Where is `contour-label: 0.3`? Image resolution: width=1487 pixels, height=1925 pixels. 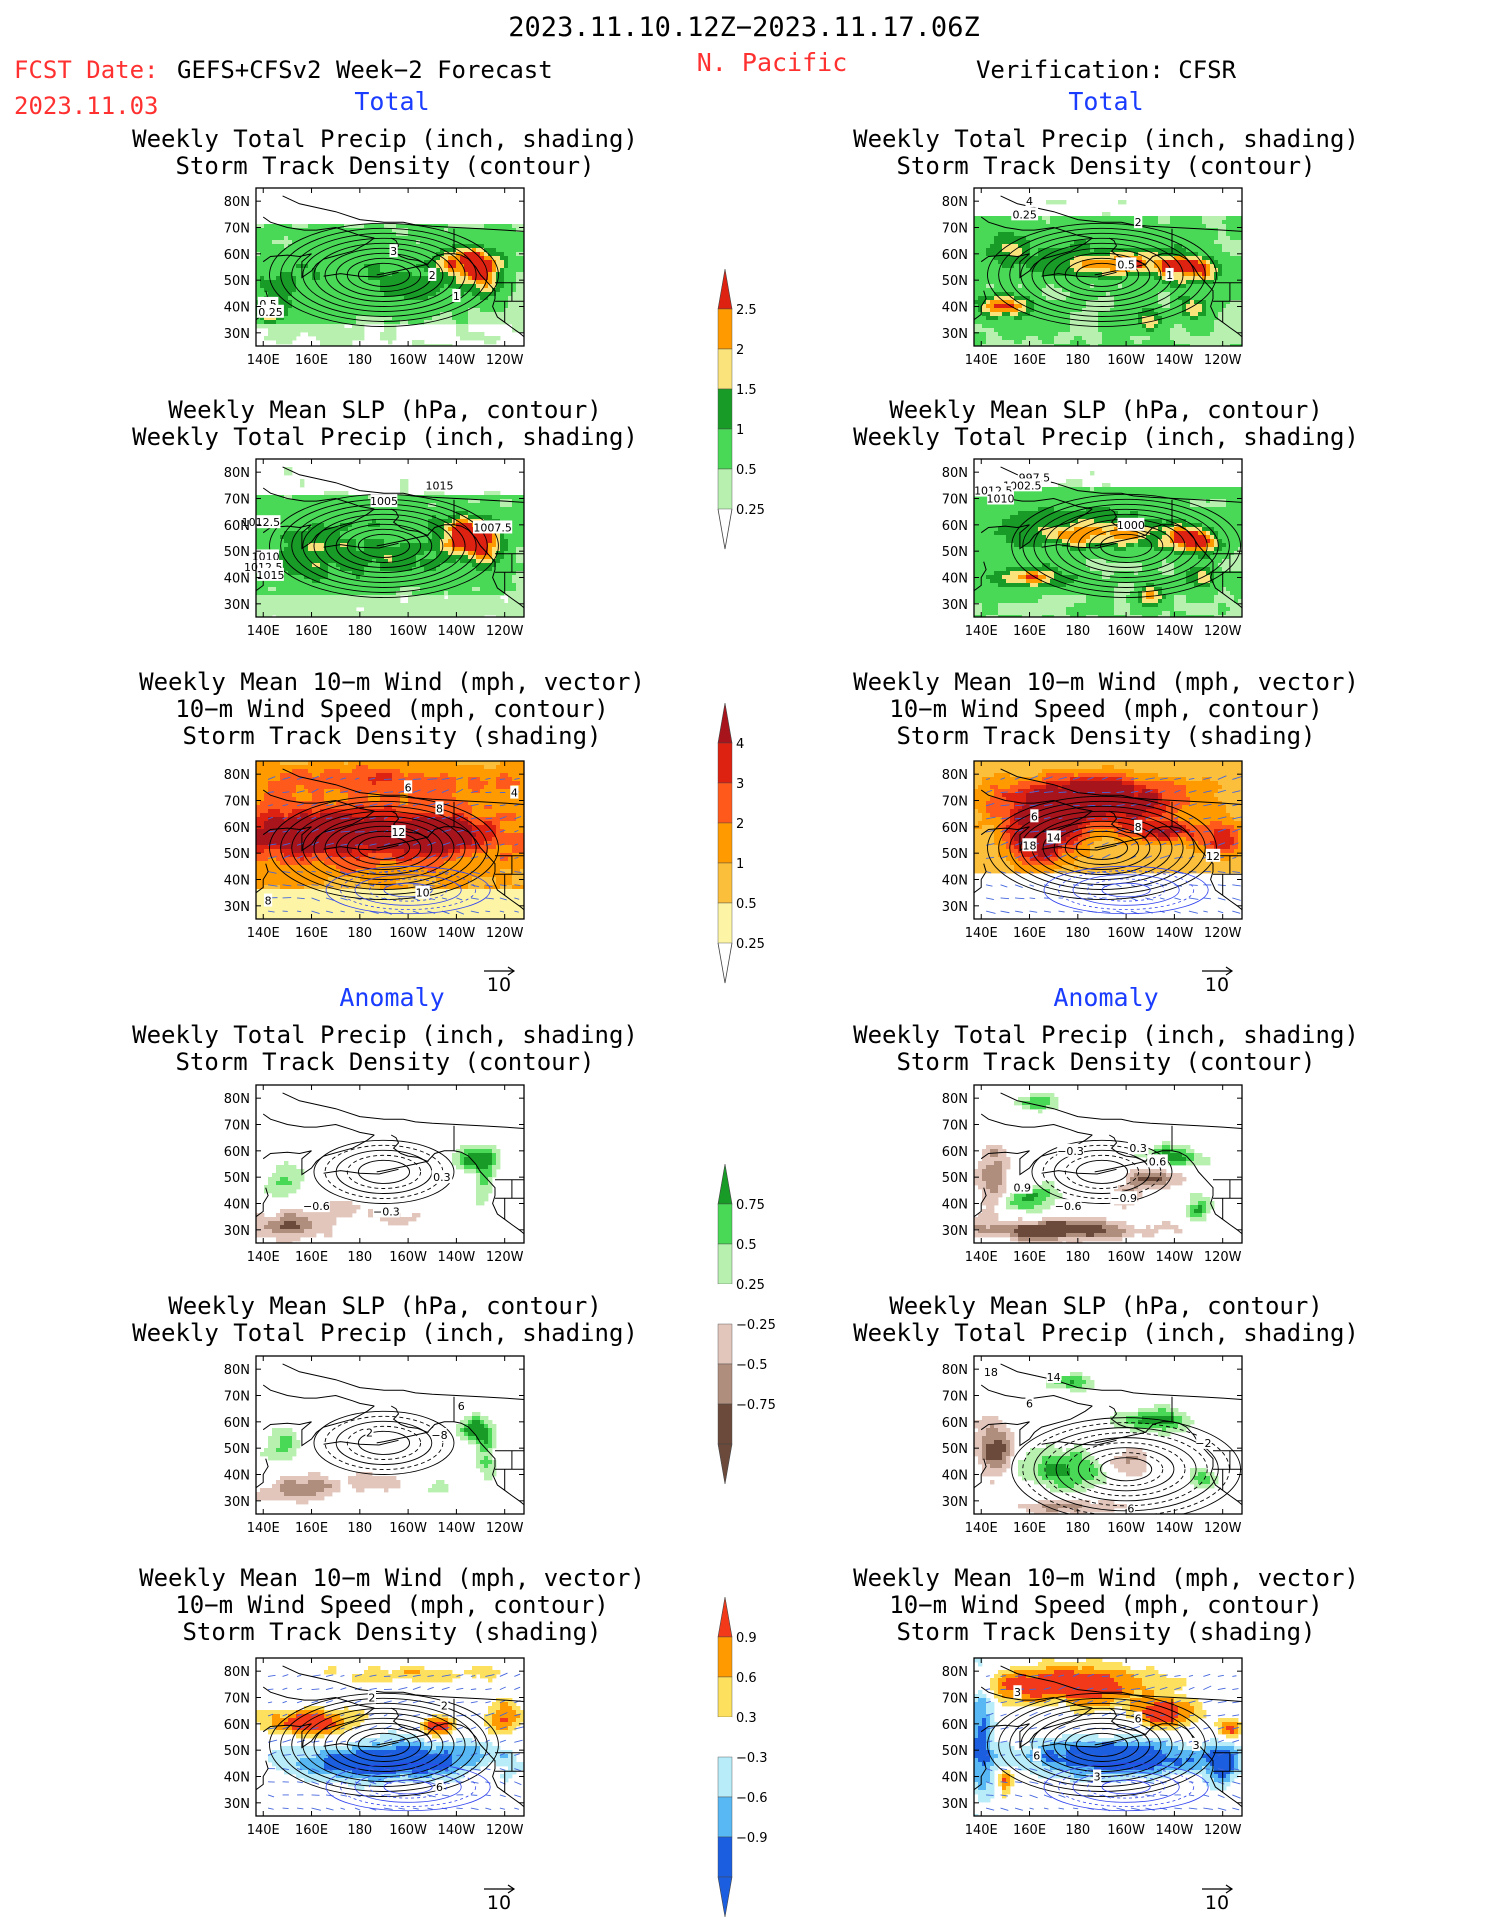 contour-label: 0.3 is located at coordinates (1138, 1148).